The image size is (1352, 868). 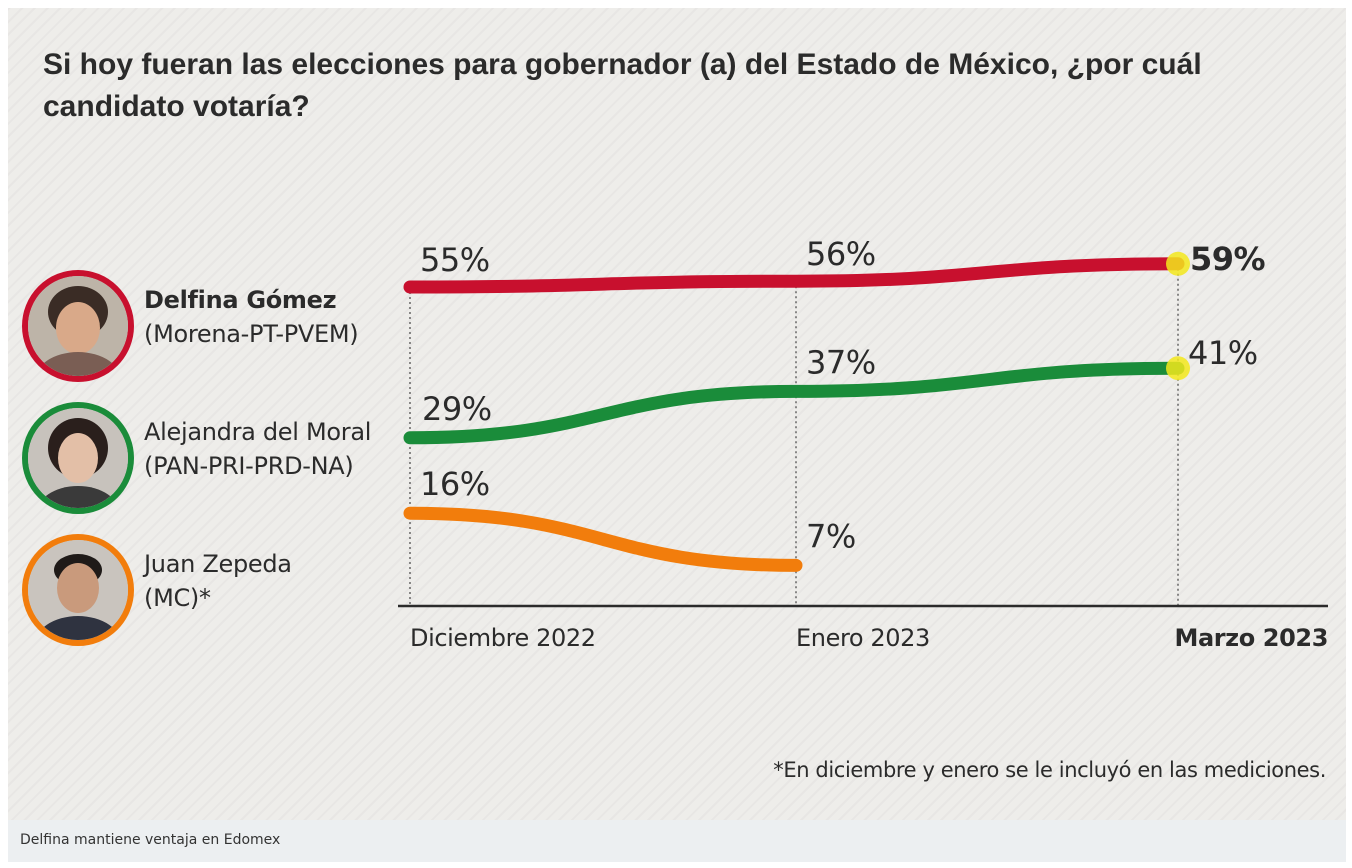 I want to click on data-label: 29%, so click(x=457, y=409).